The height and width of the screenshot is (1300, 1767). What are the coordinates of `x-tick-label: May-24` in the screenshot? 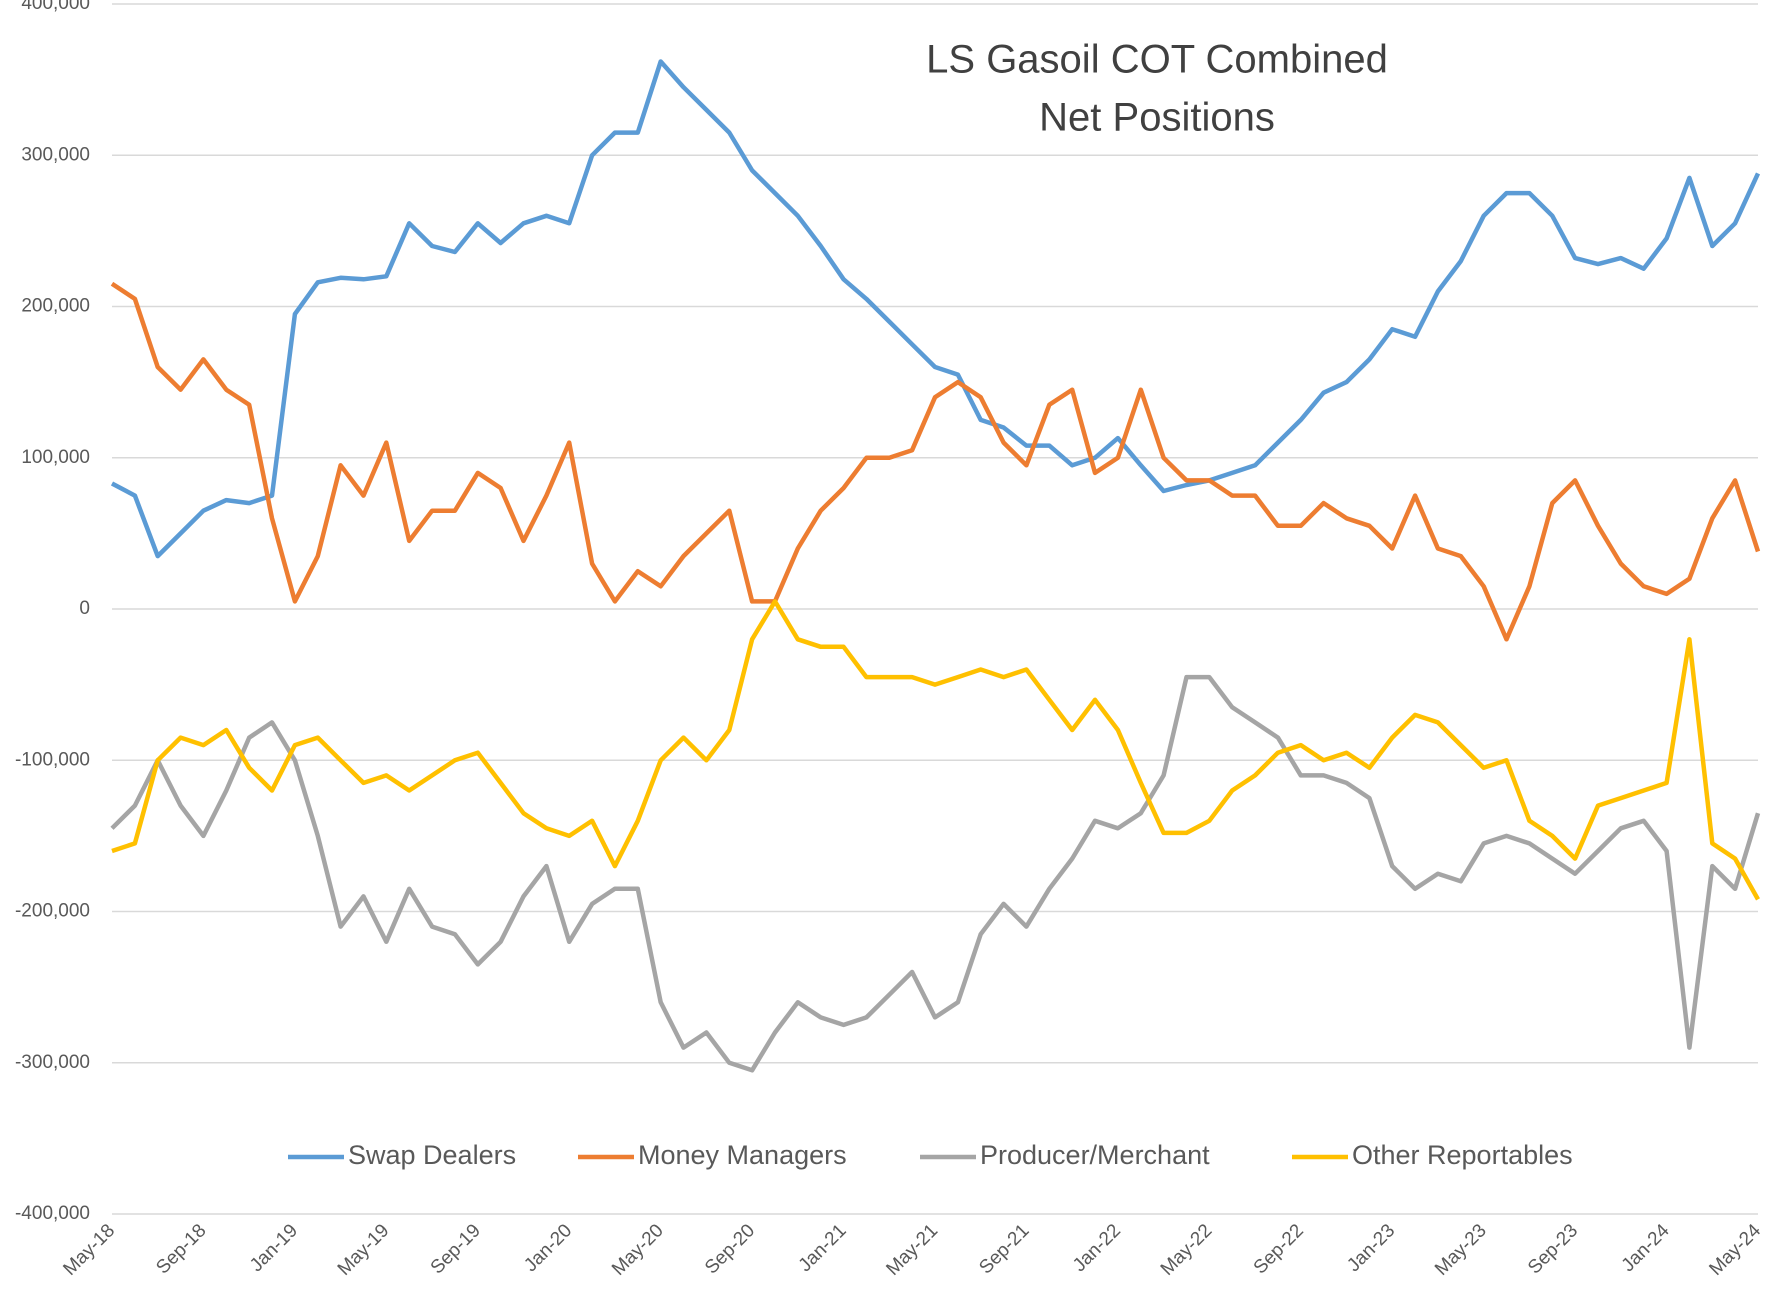 It's located at (1735, 1250).